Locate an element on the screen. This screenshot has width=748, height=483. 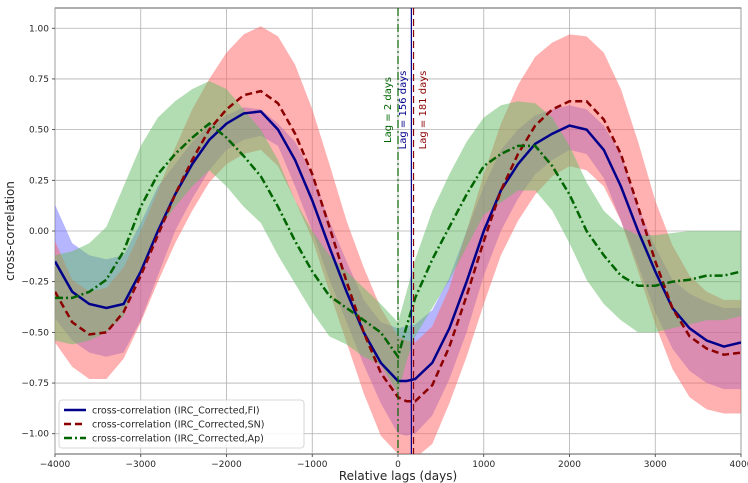
y-tick-label-3: −0.25 is located at coordinates (35, 283).